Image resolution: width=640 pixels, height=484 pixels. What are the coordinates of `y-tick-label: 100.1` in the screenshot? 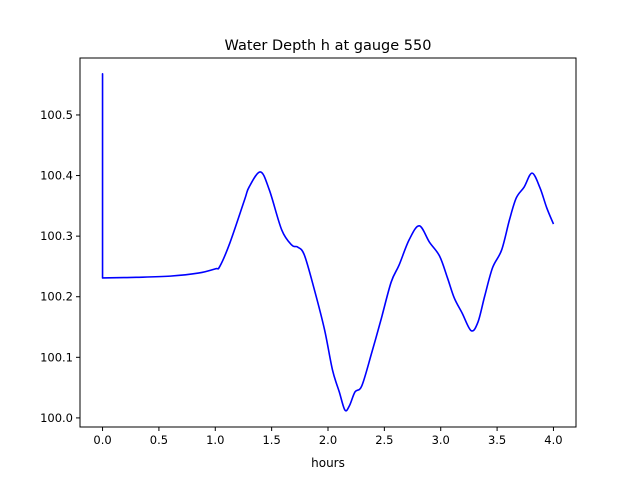 It's located at (56, 357).